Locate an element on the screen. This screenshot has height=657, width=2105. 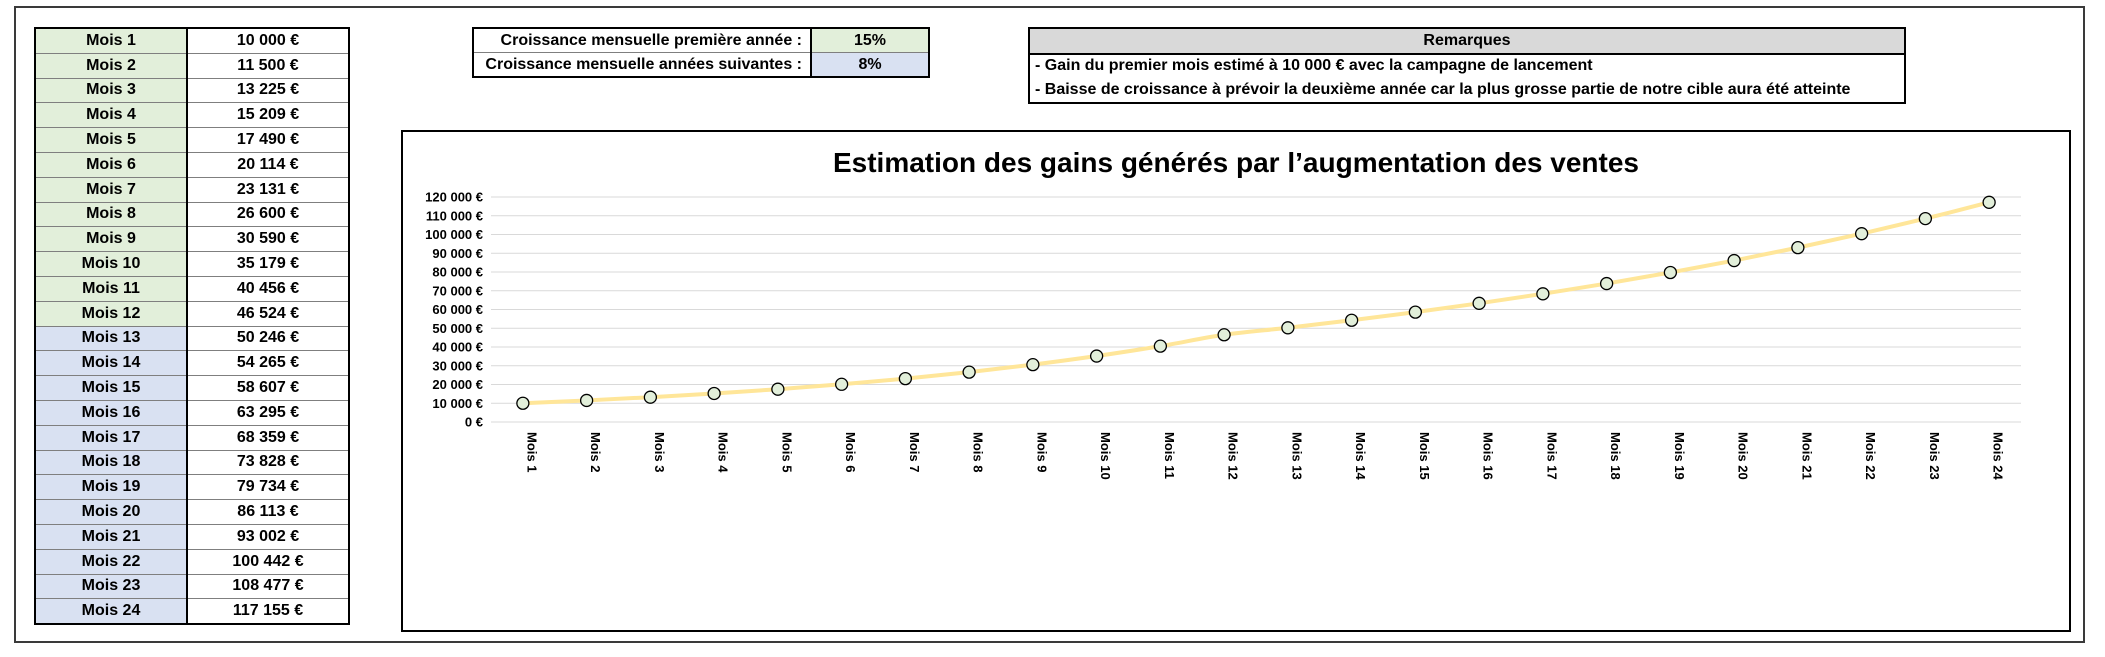
month-row: Mois 5 17 490 € is located at coordinates (192, 140).